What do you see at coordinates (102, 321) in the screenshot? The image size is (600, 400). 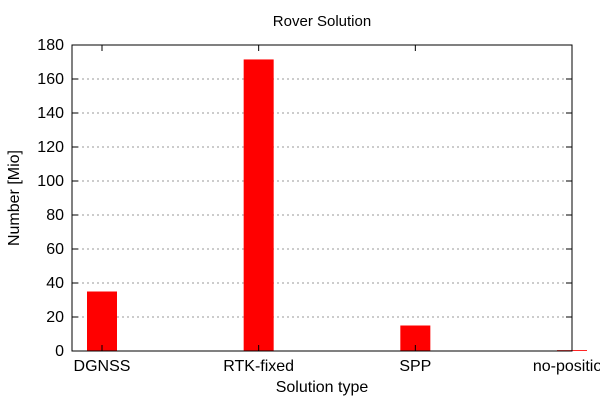 I see `bar-dgnss` at bounding box center [102, 321].